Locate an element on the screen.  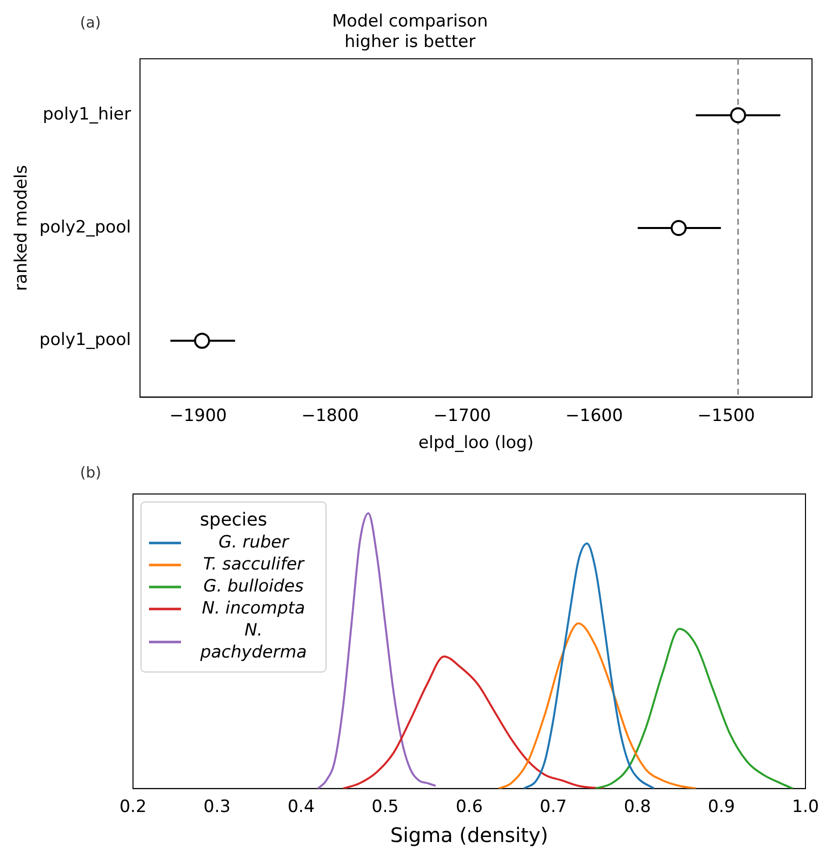
y-tick-label: poly1_hier is located at coordinates (87, 114).